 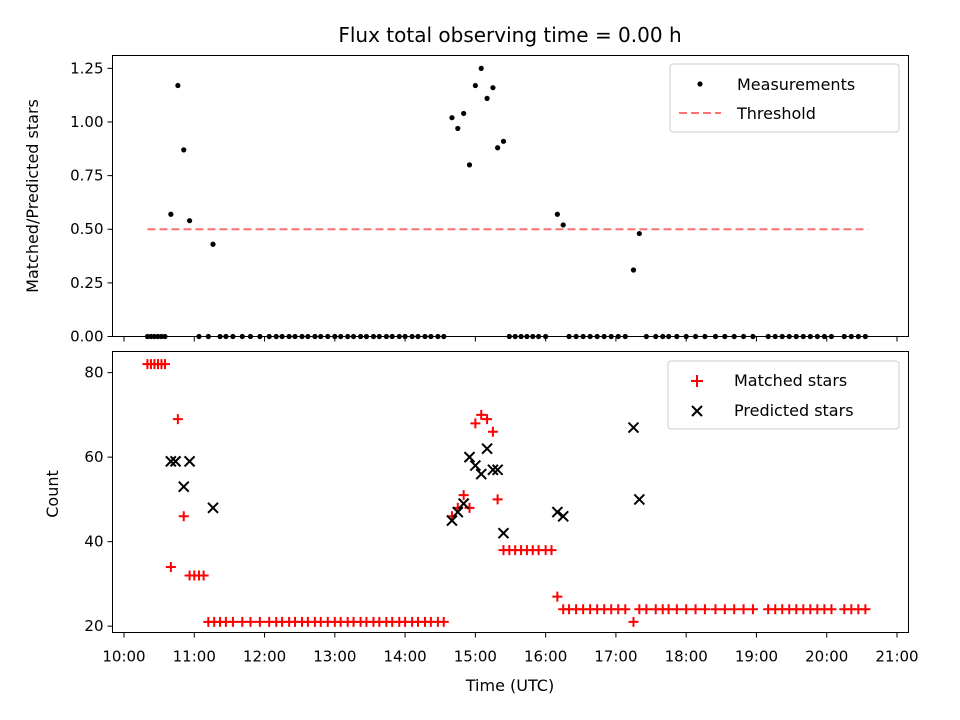 What do you see at coordinates (776, 113) in the screenshot?
I see `legend-label-threshold: Threshold` at bounding box center [776, 113].